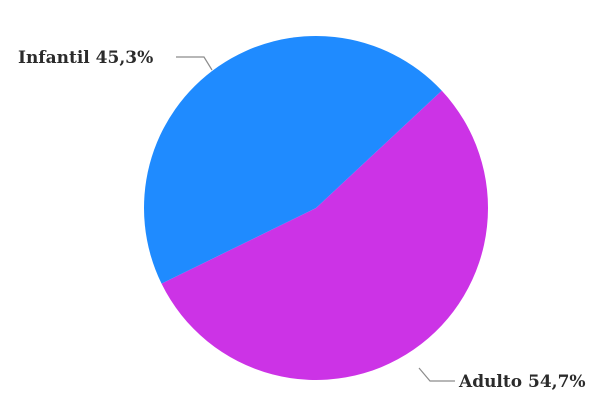 Image resolution: width=605 pixels, height=398 pixels. Describe the element at coordinates (85, 58) in the screenshot. I see `slice-label-infantil: Infantil 45,3%` at that location.